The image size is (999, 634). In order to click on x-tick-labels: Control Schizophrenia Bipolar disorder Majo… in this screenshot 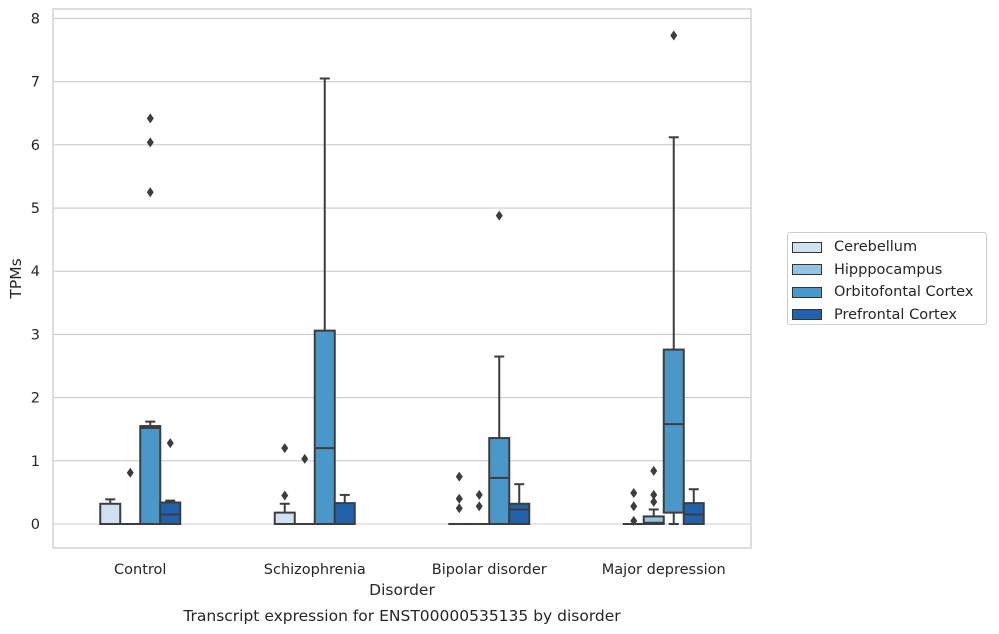, I will do `click(420, 570)`.